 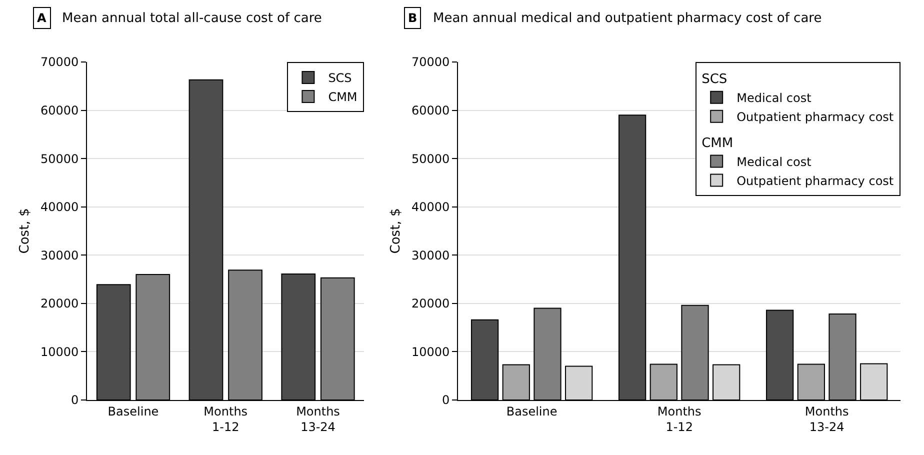 I want to click on chart-title: Mean annual total all-cause cost of care, so click(x=192, y=18).